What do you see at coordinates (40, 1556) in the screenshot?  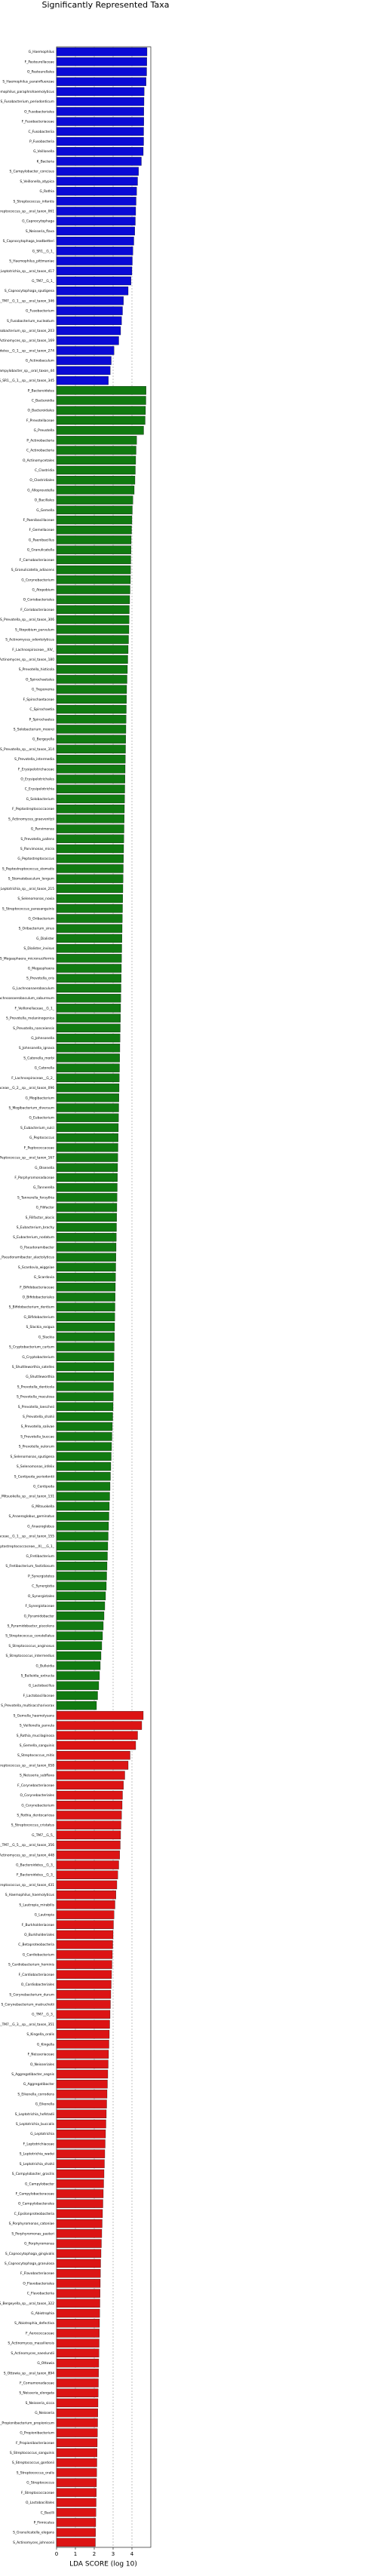 I see `category-label: G_Fretibacterium` at bounding box center [40, 1556].